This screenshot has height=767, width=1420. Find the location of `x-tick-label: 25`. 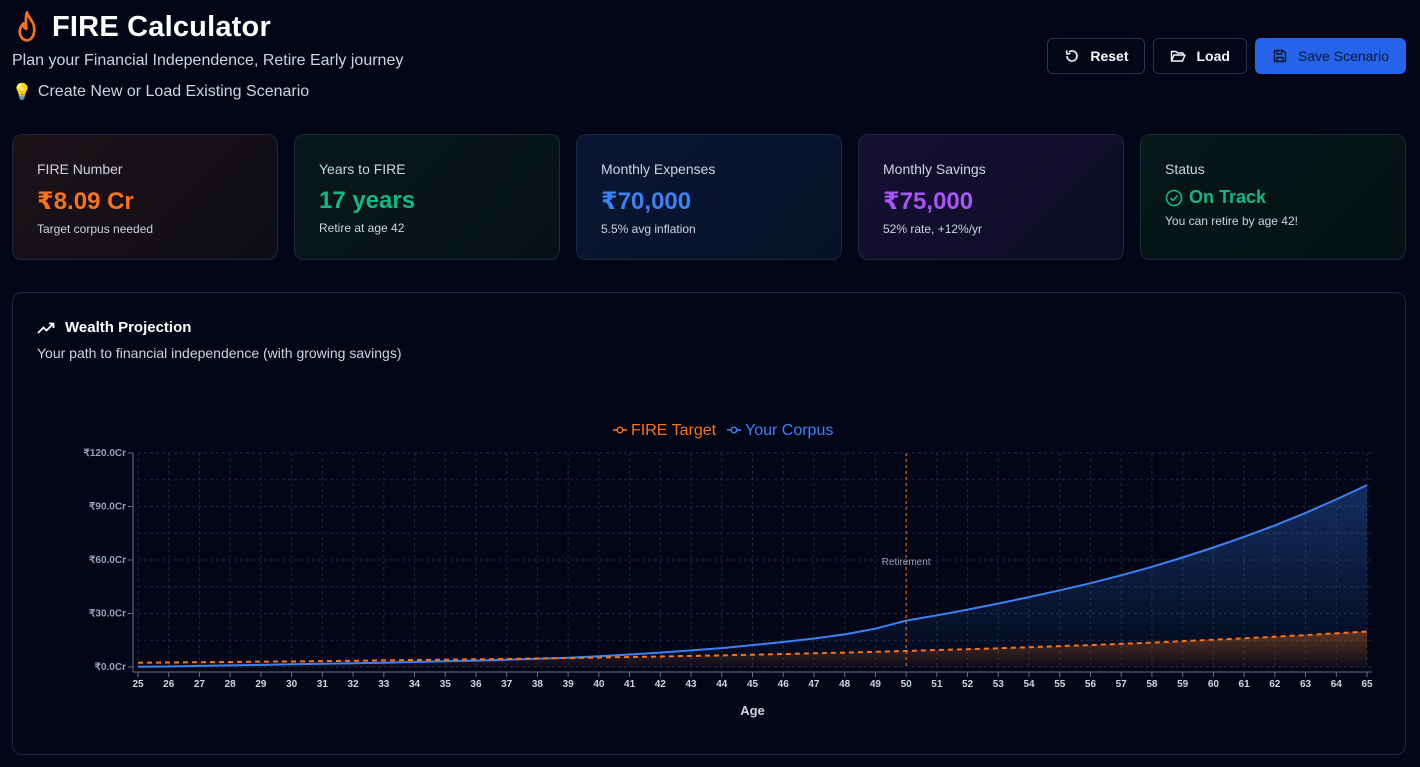

x-tick-label: 25 is located at coordinates (138, 684).